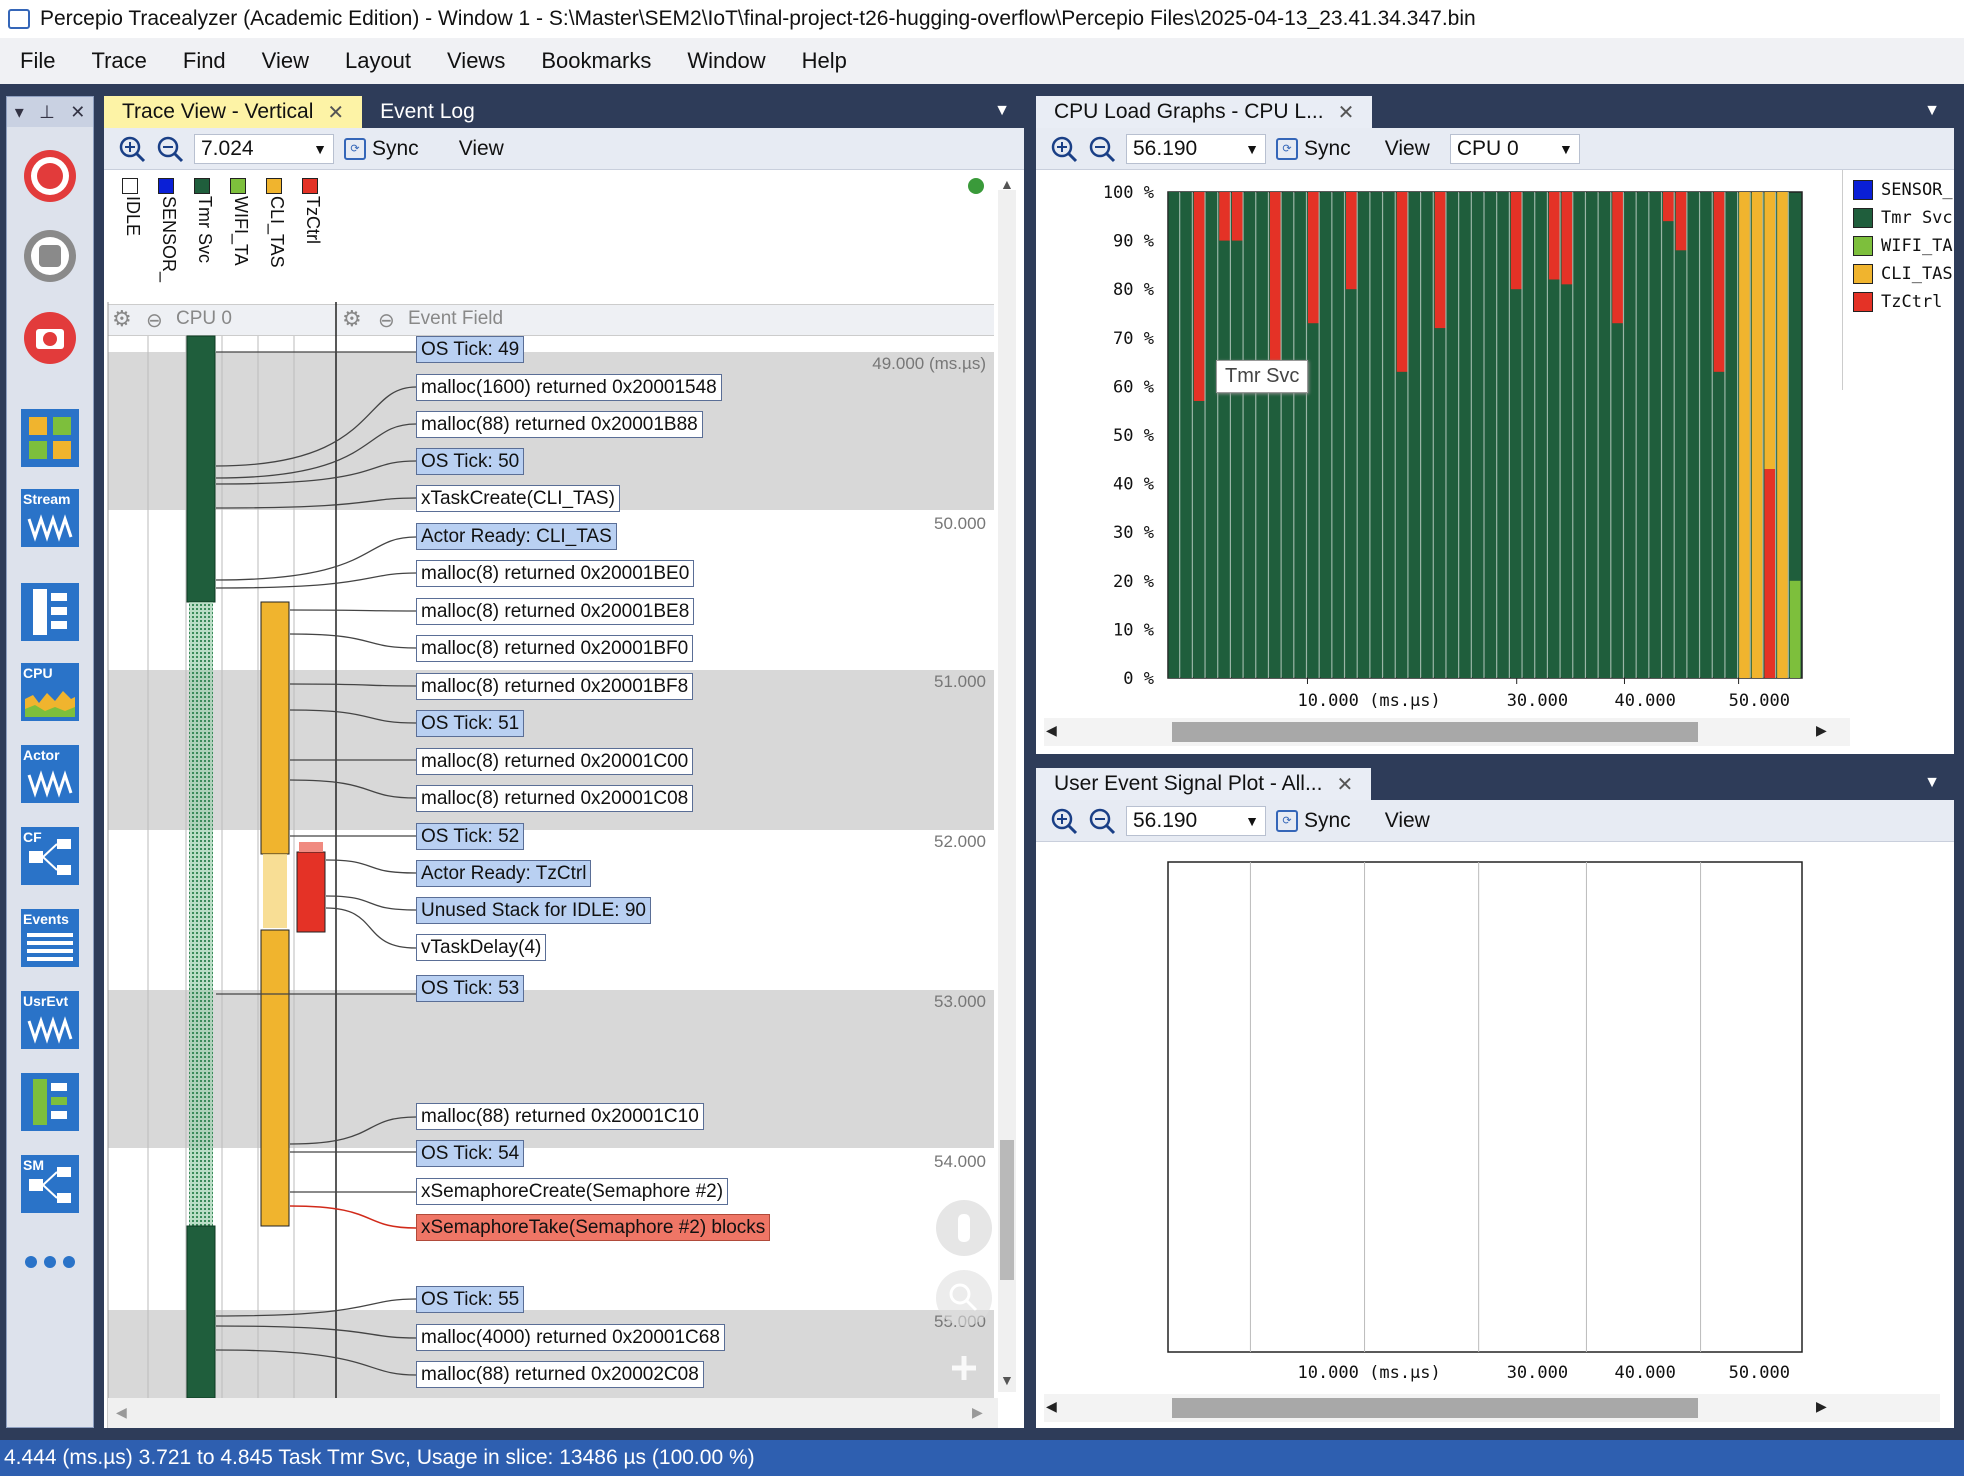  I want to click on tab-label: Trace View - Vertical, so click(218, 111).